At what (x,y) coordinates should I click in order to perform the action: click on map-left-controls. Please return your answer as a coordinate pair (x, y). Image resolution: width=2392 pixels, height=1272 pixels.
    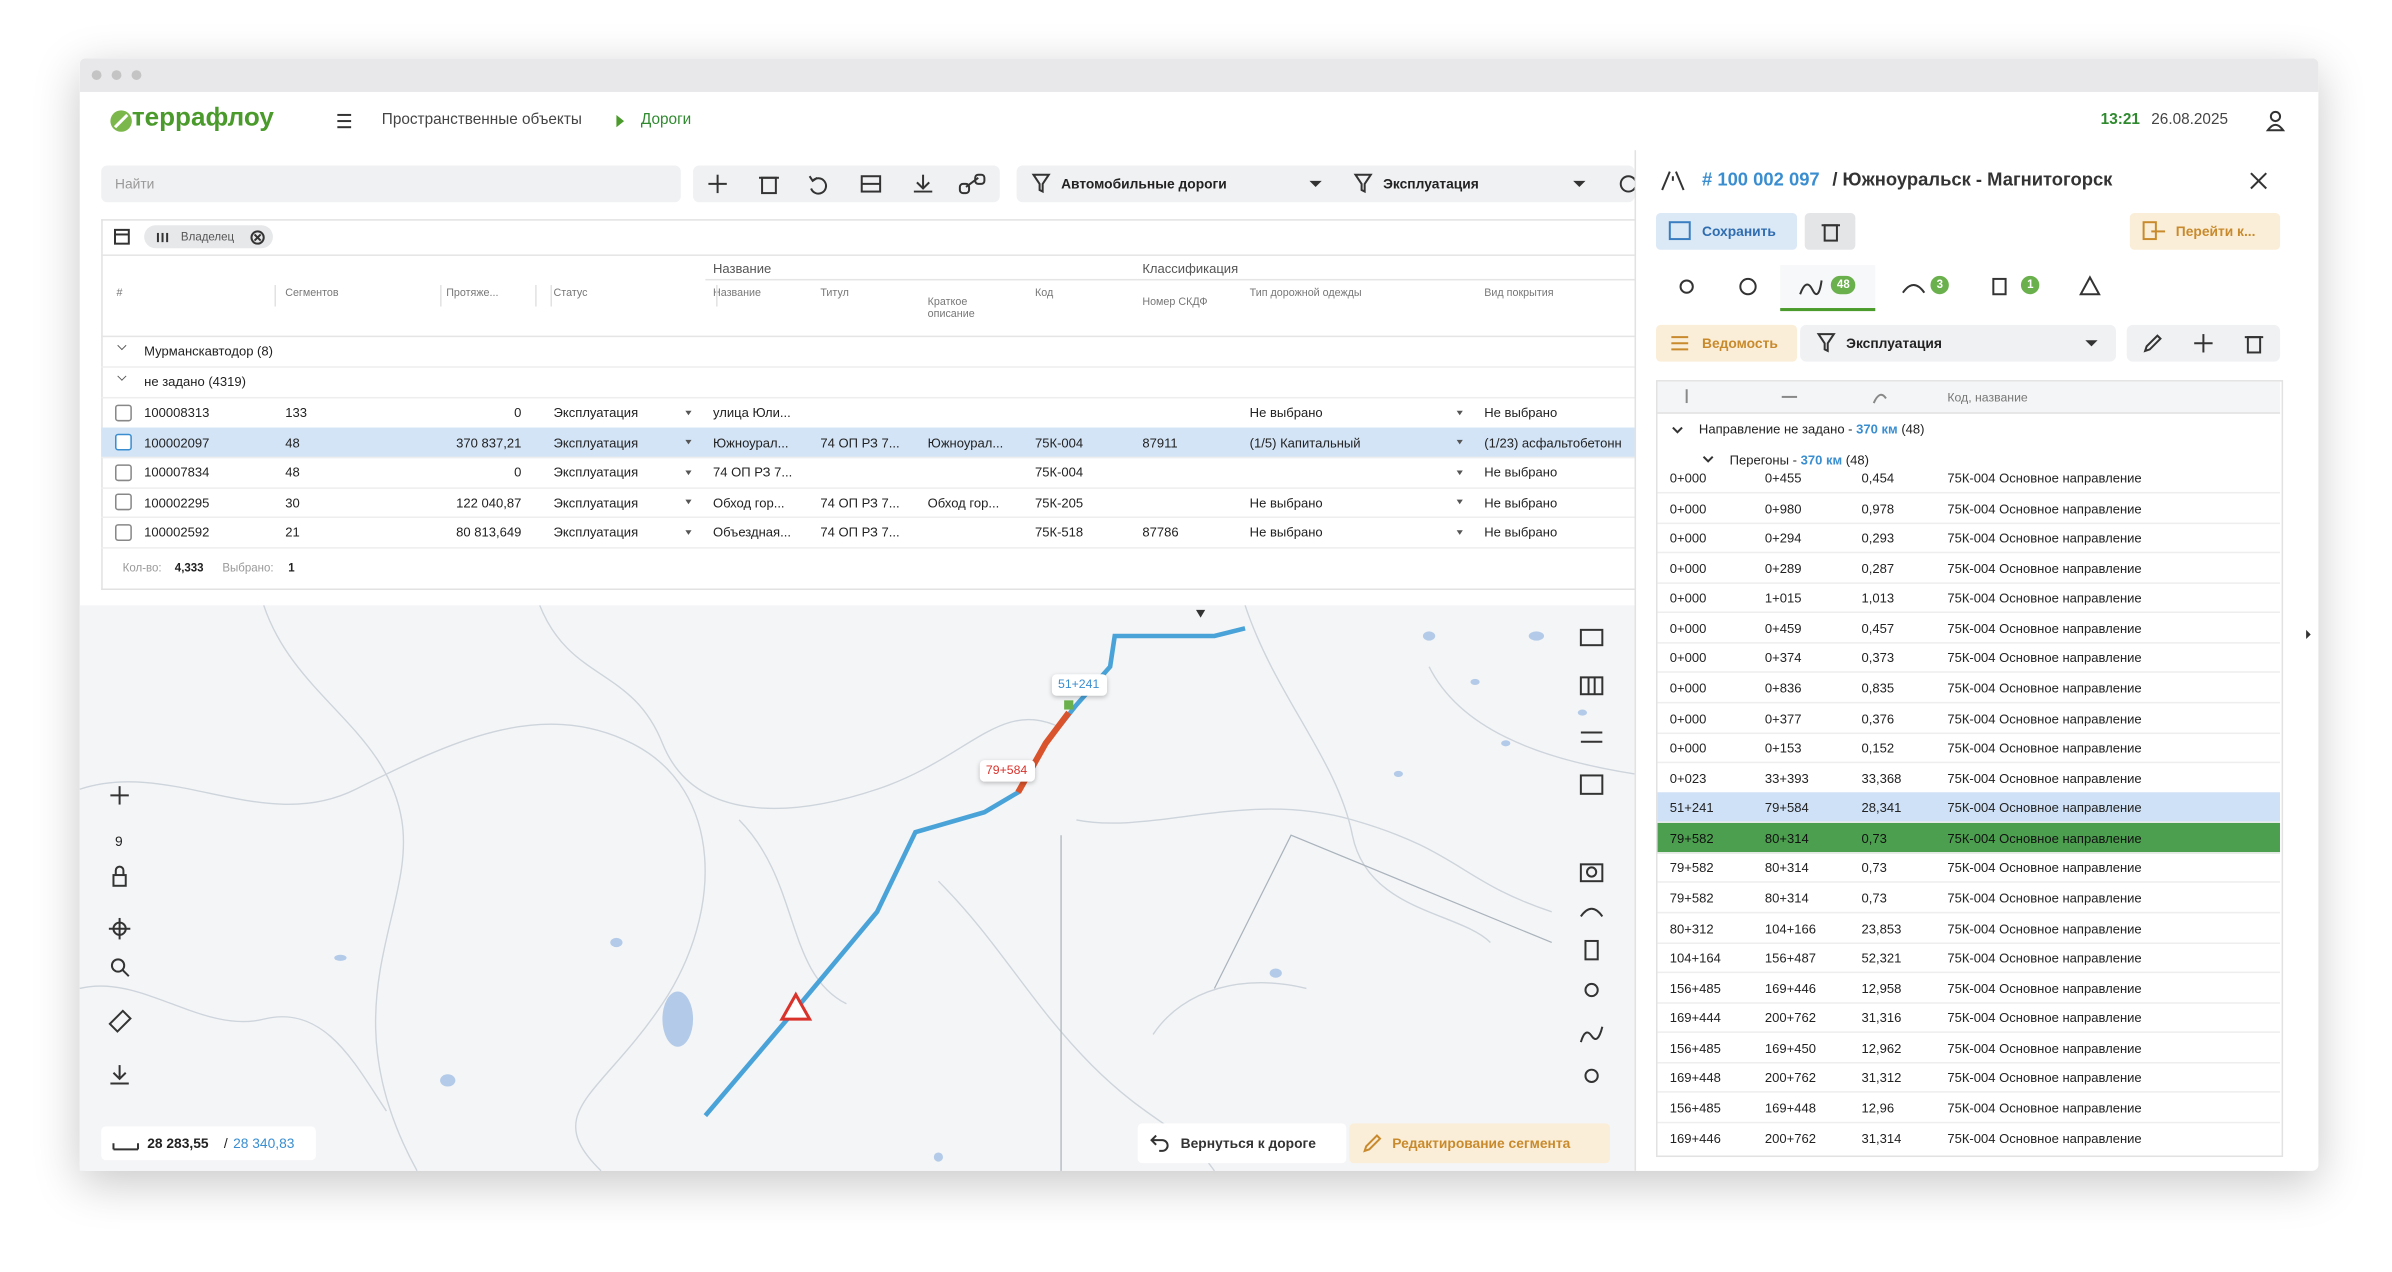
    Looking at the image, I should click on (119, 936).